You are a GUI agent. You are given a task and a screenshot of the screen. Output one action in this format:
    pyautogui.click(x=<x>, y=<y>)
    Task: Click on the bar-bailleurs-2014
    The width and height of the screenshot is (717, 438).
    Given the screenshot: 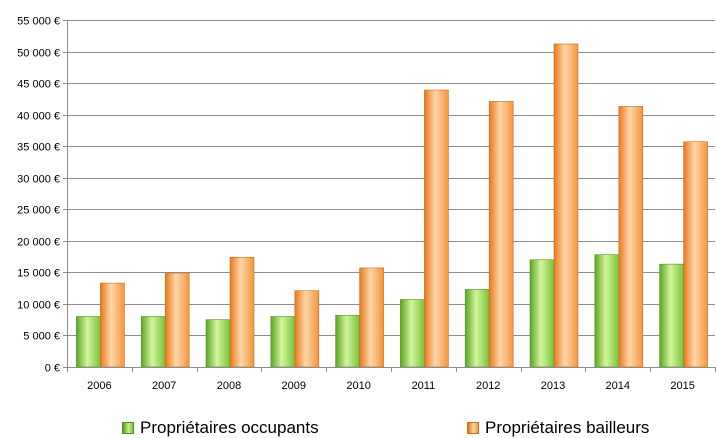 What is the action you would take?
    pyautogui.click(x=631, y=237)
    